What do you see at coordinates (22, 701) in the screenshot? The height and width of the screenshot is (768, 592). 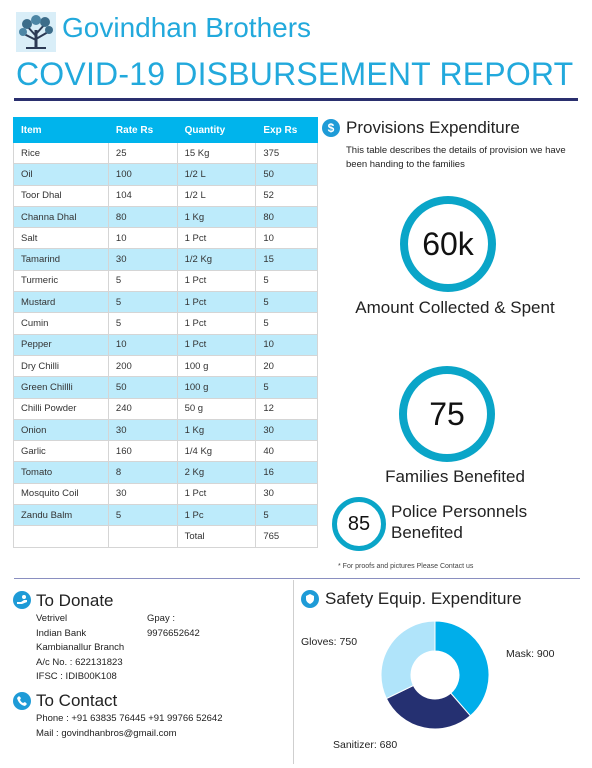 I see `phone-icon` at bounding box center [22, 701].